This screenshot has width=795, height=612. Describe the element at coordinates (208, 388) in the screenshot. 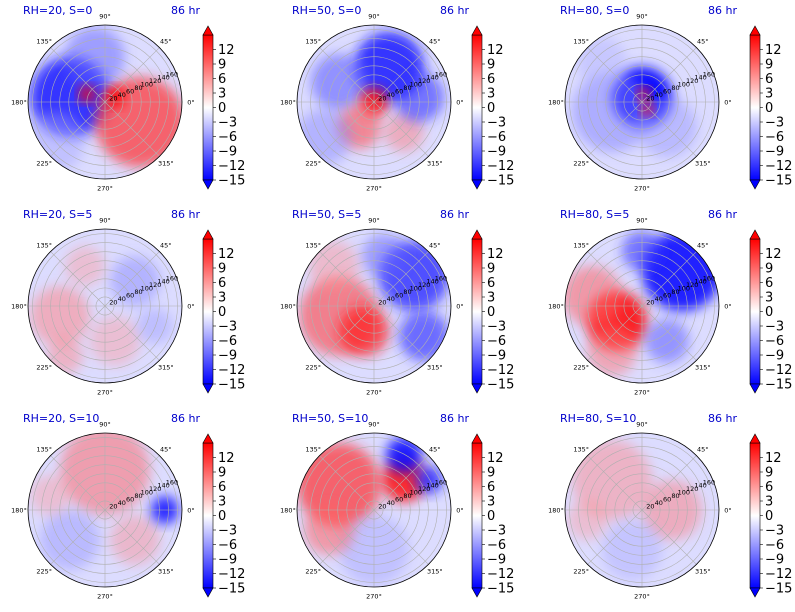

I see `colorbar-extend-bottom` at that location.